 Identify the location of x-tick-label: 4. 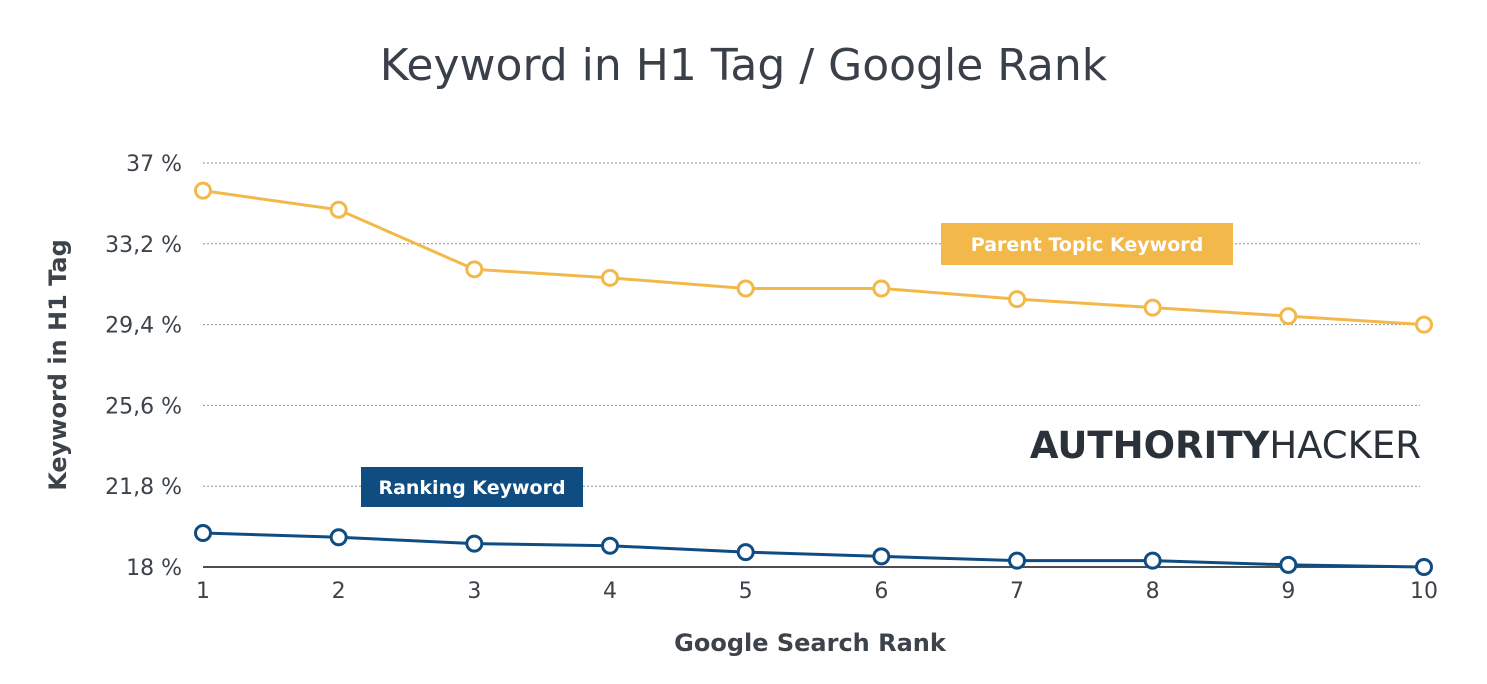
(610, 591).